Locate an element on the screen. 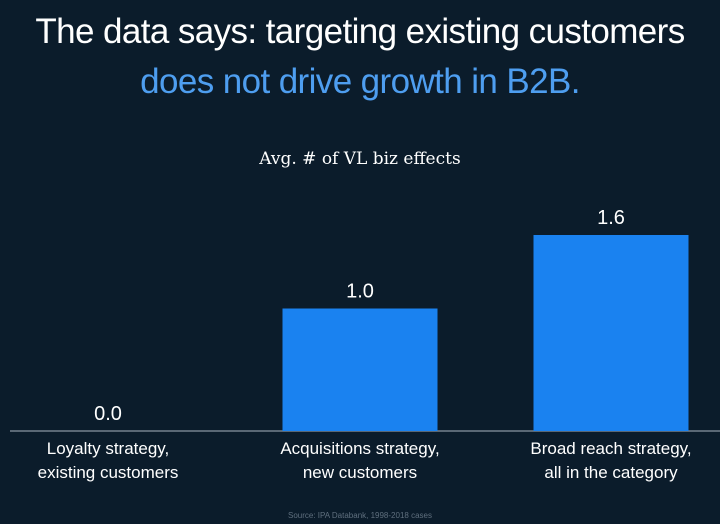  chart-title: Avg. # of VL biz effects is located at coordinates (360, 159).